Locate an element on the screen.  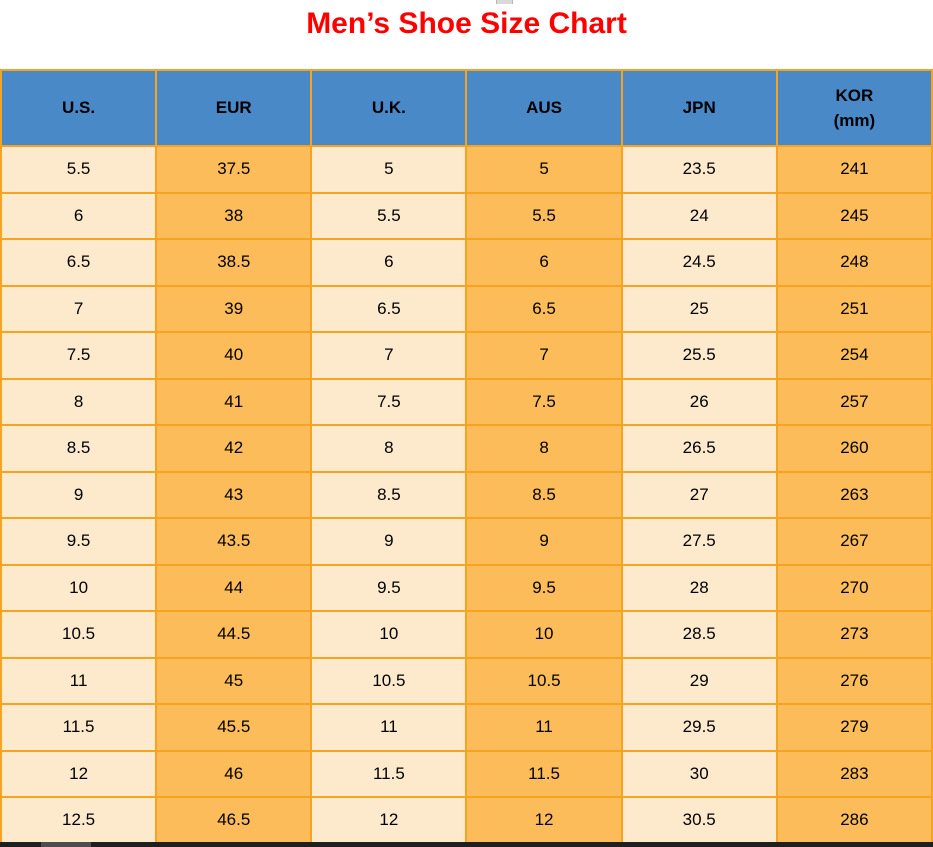
size-cell: 23.5 is located at coordinates (699, 169).